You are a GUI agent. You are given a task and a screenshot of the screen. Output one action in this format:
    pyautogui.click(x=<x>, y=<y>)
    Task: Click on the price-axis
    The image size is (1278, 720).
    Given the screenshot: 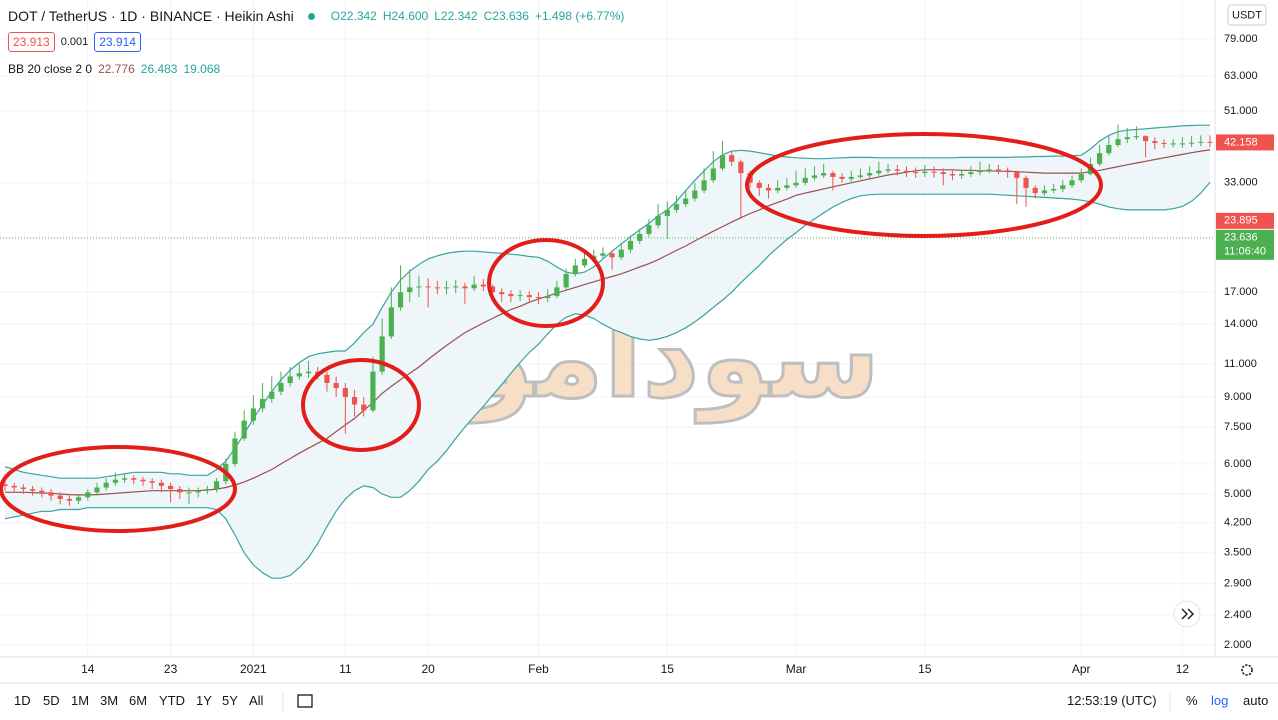 What is the action you would take?
    pyautogui.click(x=1246, y=328)
    